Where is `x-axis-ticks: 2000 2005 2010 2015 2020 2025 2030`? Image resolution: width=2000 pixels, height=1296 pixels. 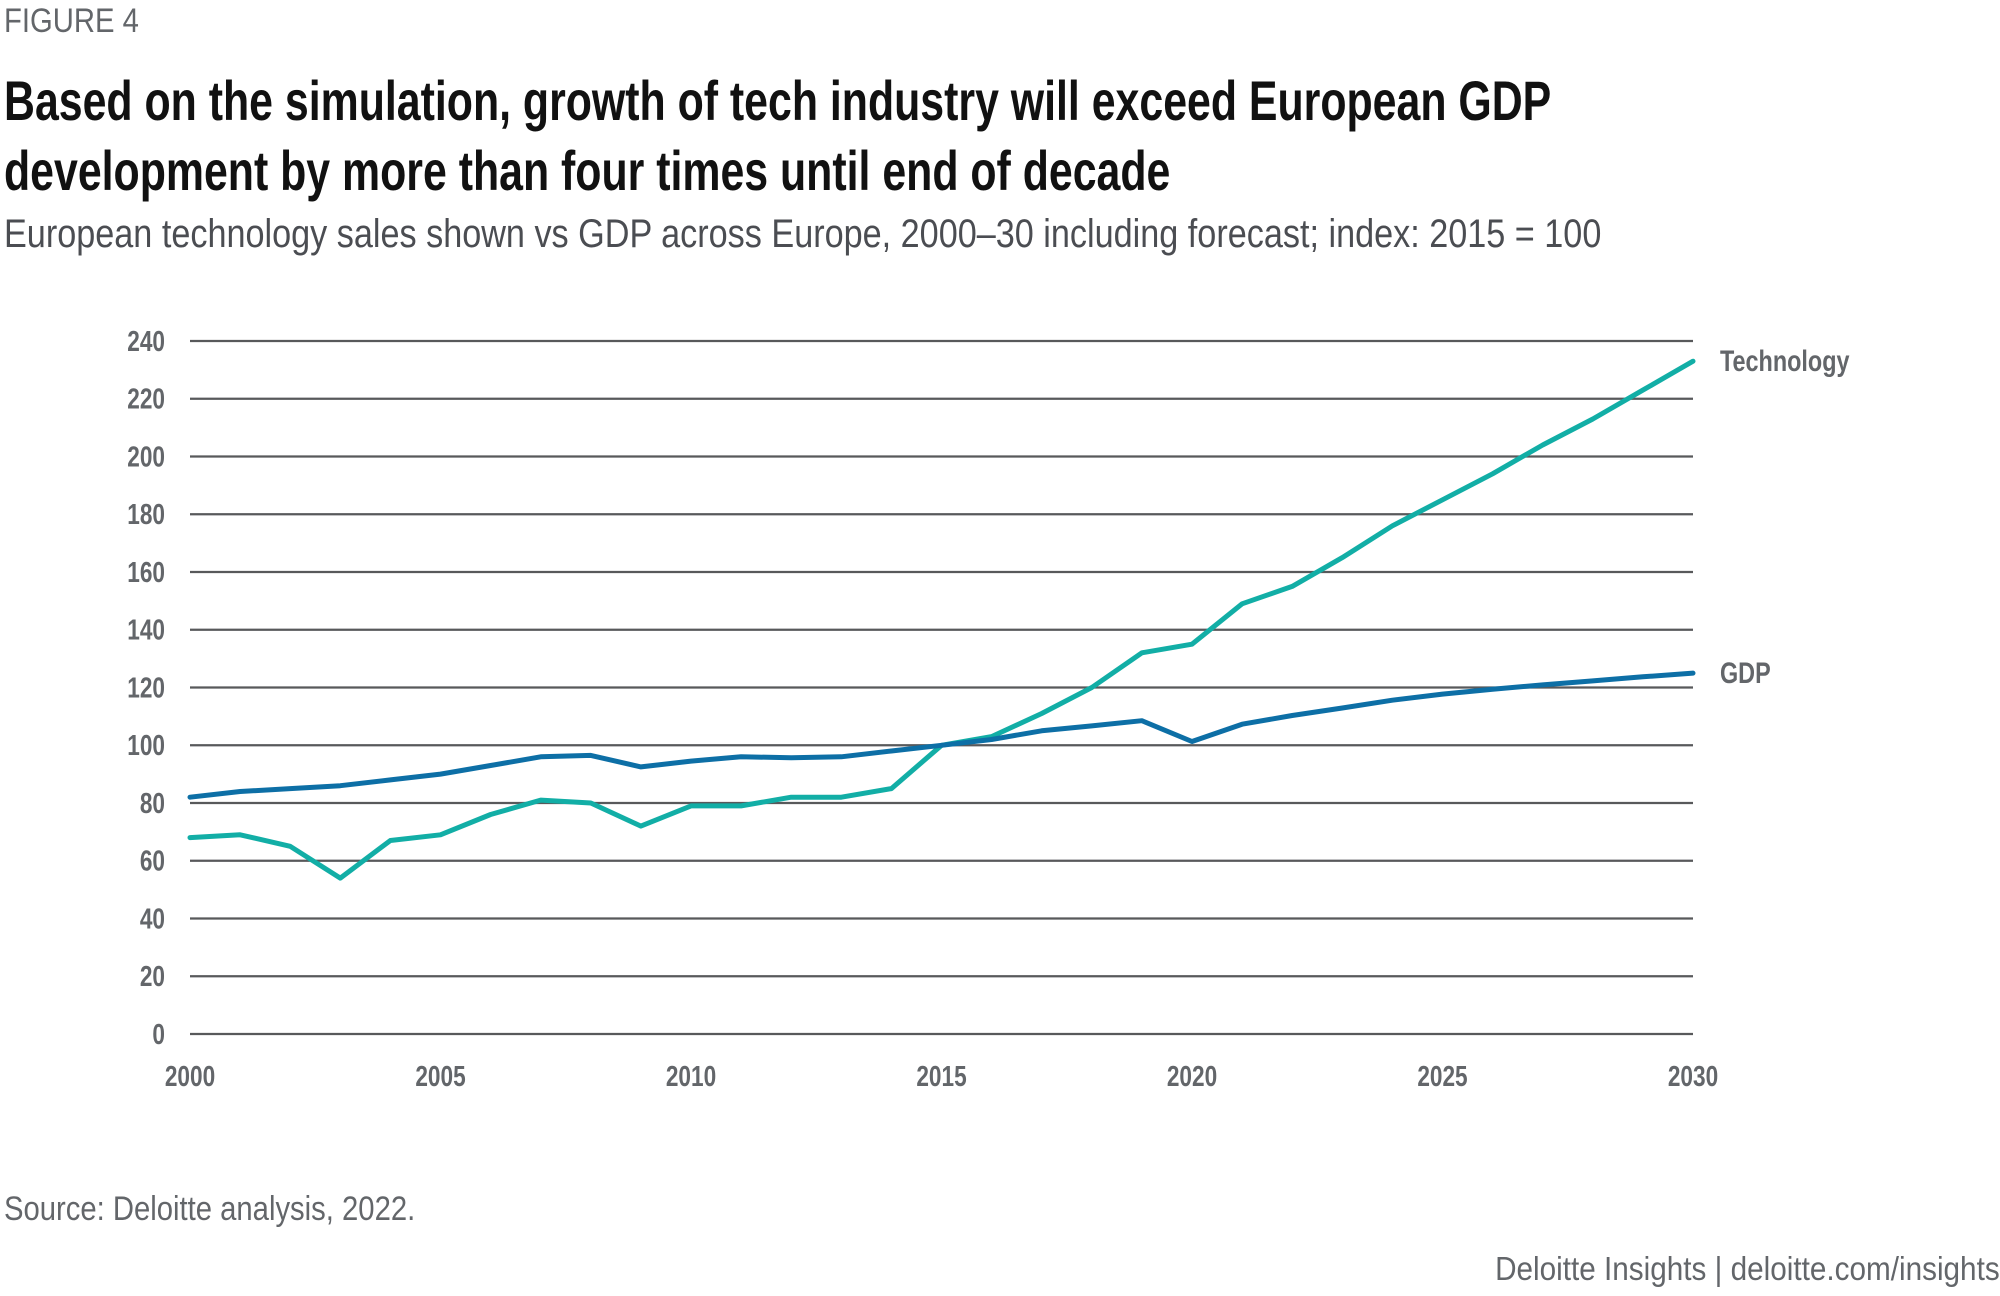
x-axis-ticks: 2000 2005 2010 2015 2020 2025 2030 is located at coordinates (941, 1075).